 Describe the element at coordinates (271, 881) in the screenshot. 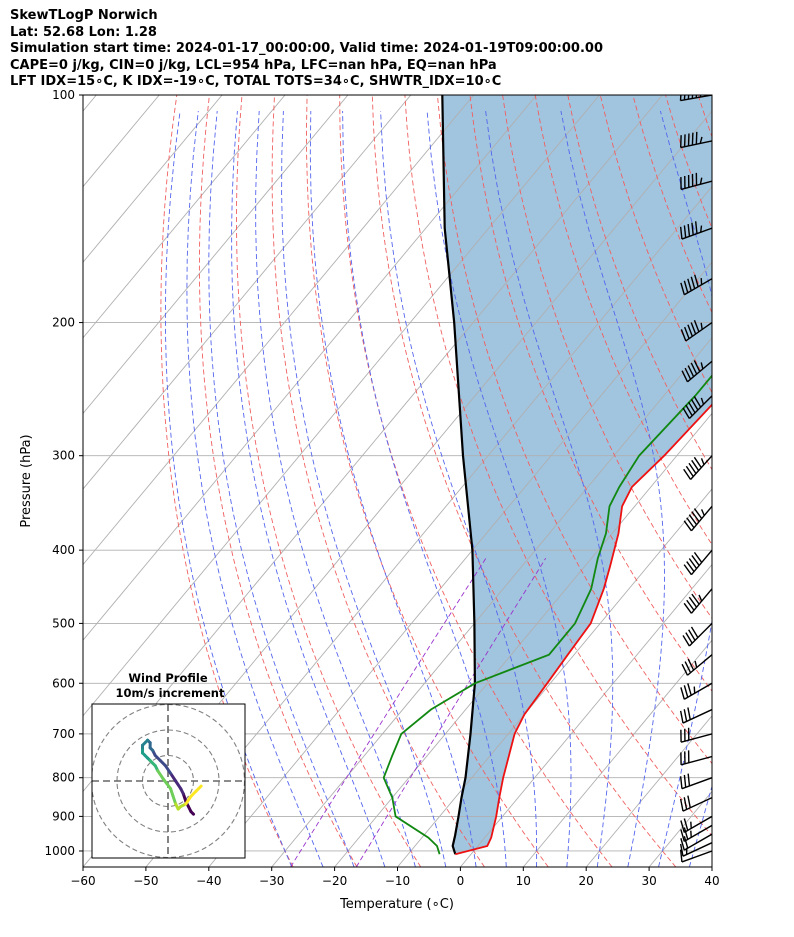

I see `x-tick-label: −30` at that location.